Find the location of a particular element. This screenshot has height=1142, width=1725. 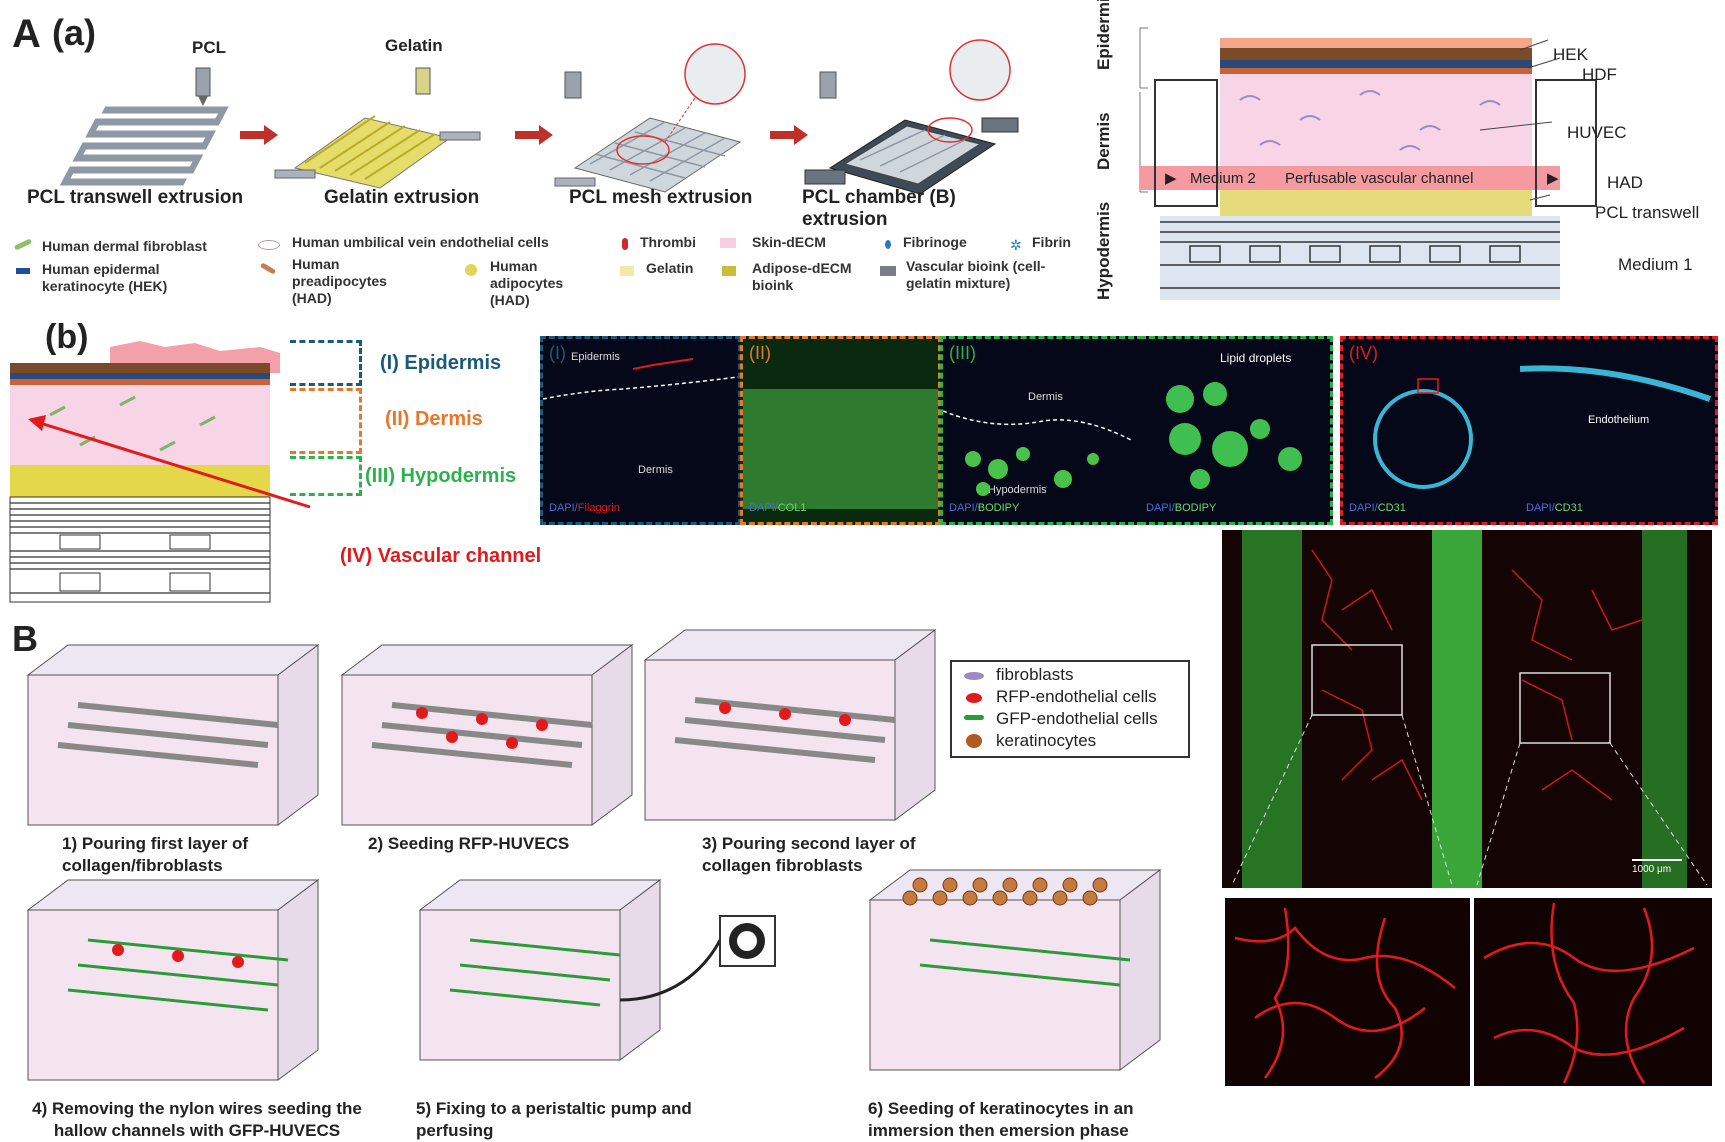

vascular-zoom-right is located at coordinates (1593, 992).